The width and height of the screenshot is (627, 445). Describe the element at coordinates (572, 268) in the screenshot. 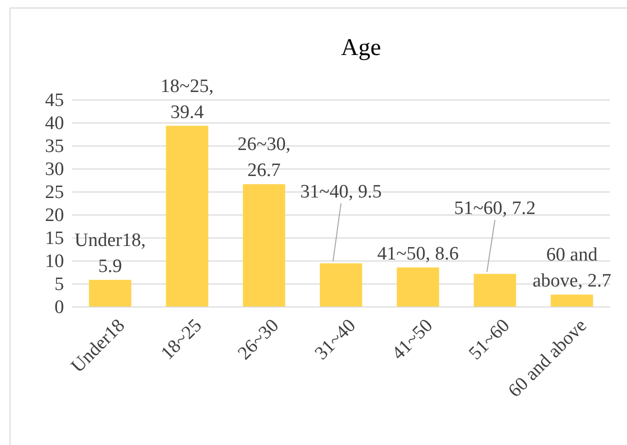

I see `data-label: 60 and above, 2.7` at that location.